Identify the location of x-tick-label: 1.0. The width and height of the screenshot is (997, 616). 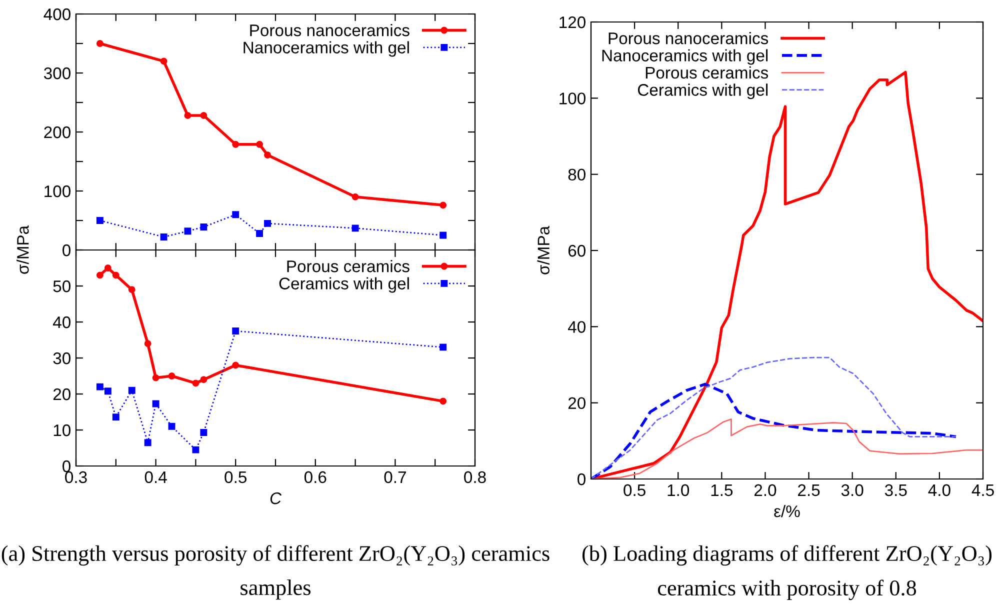
(679, 490).